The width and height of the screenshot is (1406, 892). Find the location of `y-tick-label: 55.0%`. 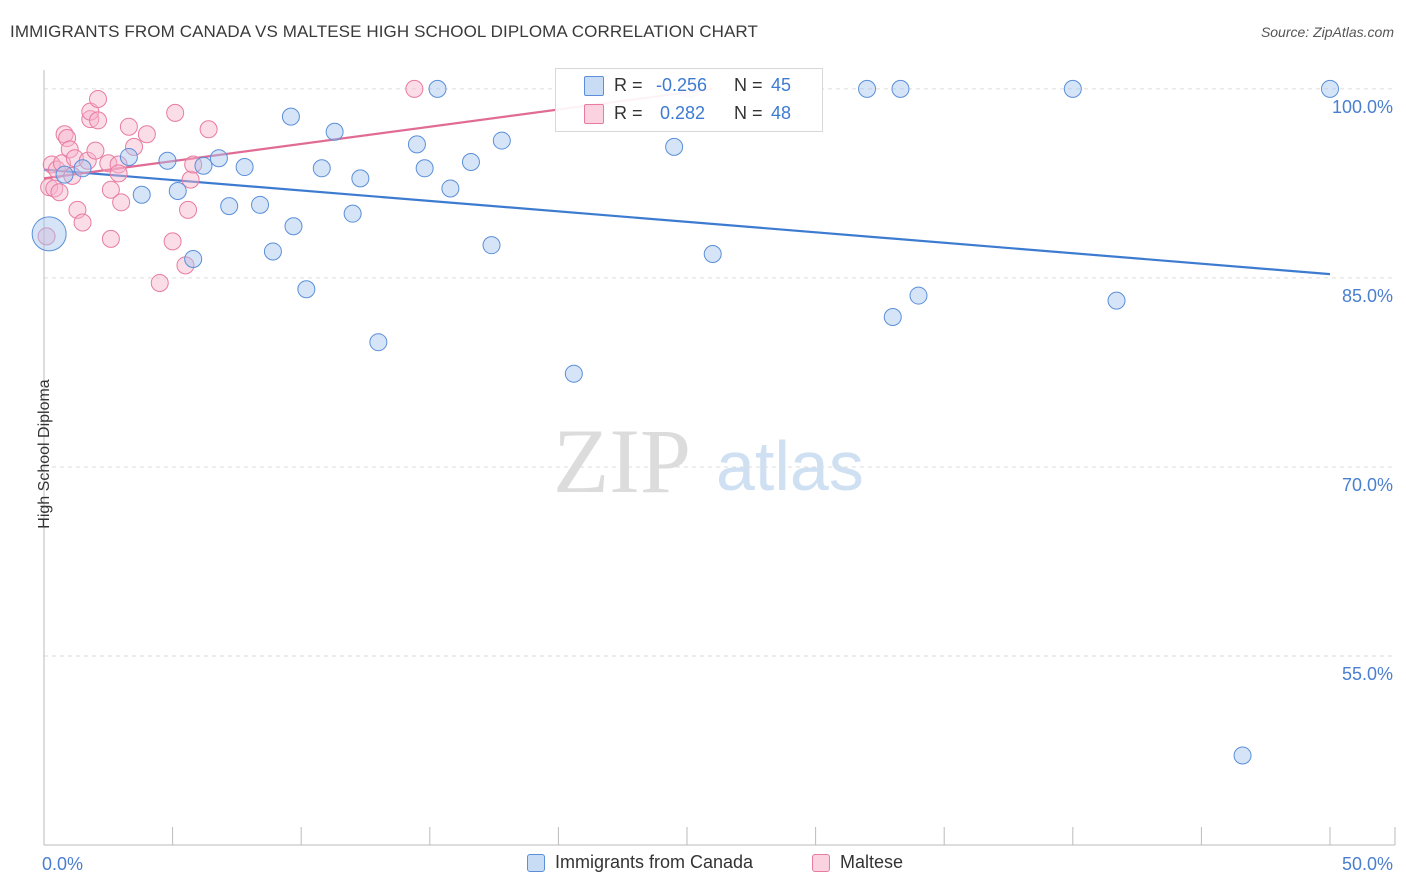

y-tick-label: 55.0% is located at coordinates (1367, 674).